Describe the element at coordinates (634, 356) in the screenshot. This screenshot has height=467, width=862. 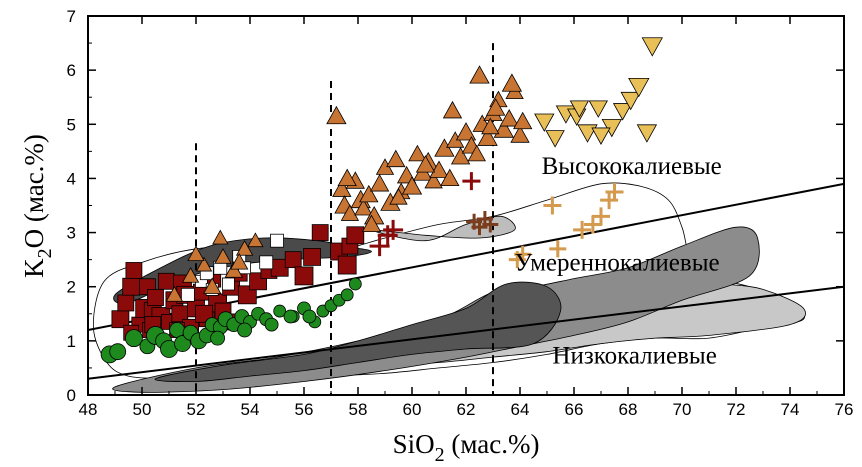
I see `field-label-2: Низкокалиевые` at that location.